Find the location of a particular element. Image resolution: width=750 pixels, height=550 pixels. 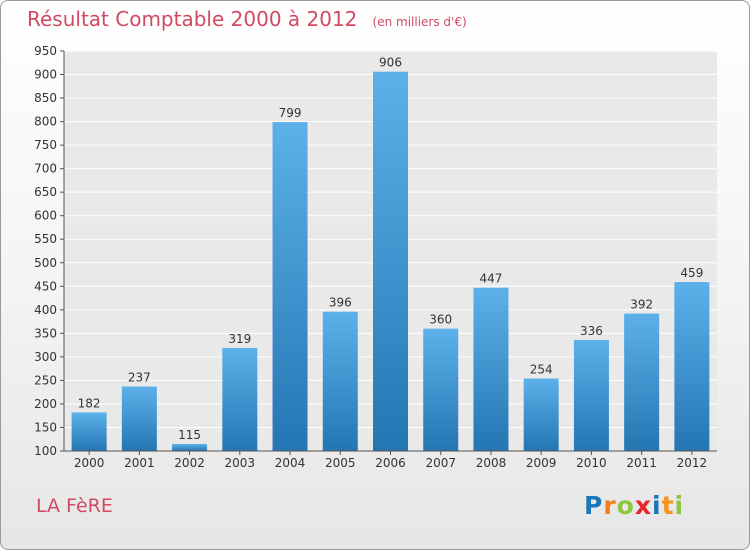

chart-title: Résultat Comptable 2000 à 2012 is located at coordinates (192, 19).